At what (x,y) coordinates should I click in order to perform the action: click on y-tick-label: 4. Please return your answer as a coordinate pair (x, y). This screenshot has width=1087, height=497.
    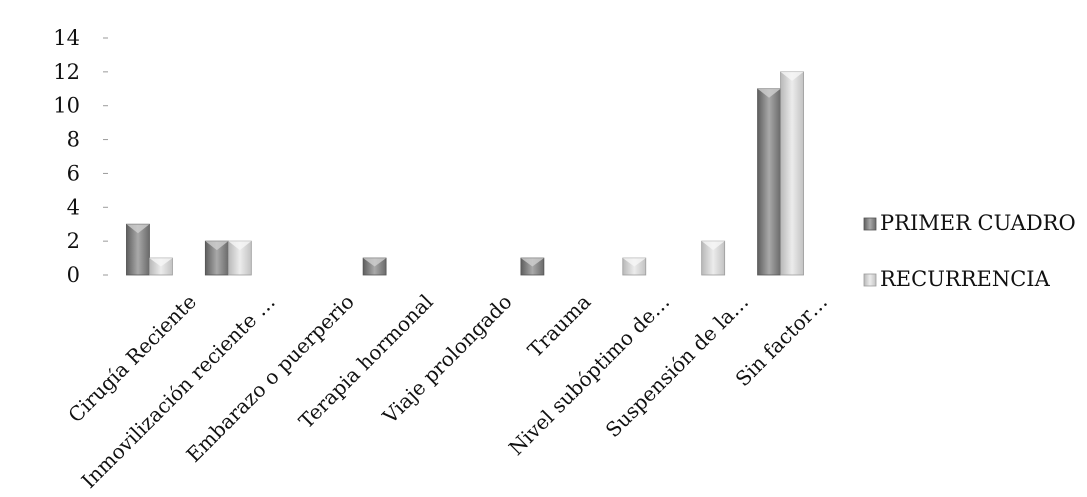
    Looking at the image, I should click on (73, 207).